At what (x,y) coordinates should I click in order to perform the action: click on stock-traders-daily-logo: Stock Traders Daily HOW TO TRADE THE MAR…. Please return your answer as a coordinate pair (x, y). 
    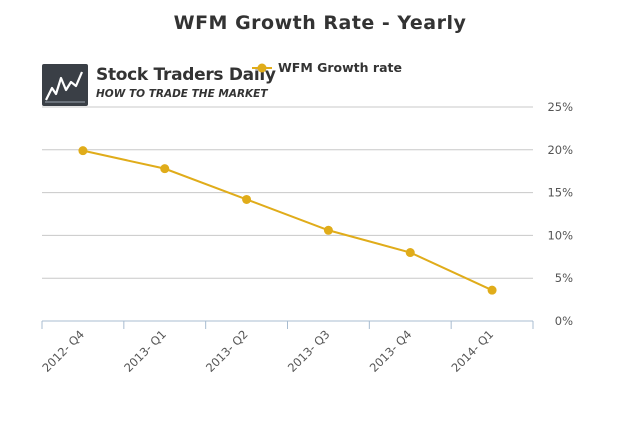
    Looking at the image, I should click on (159, 85).